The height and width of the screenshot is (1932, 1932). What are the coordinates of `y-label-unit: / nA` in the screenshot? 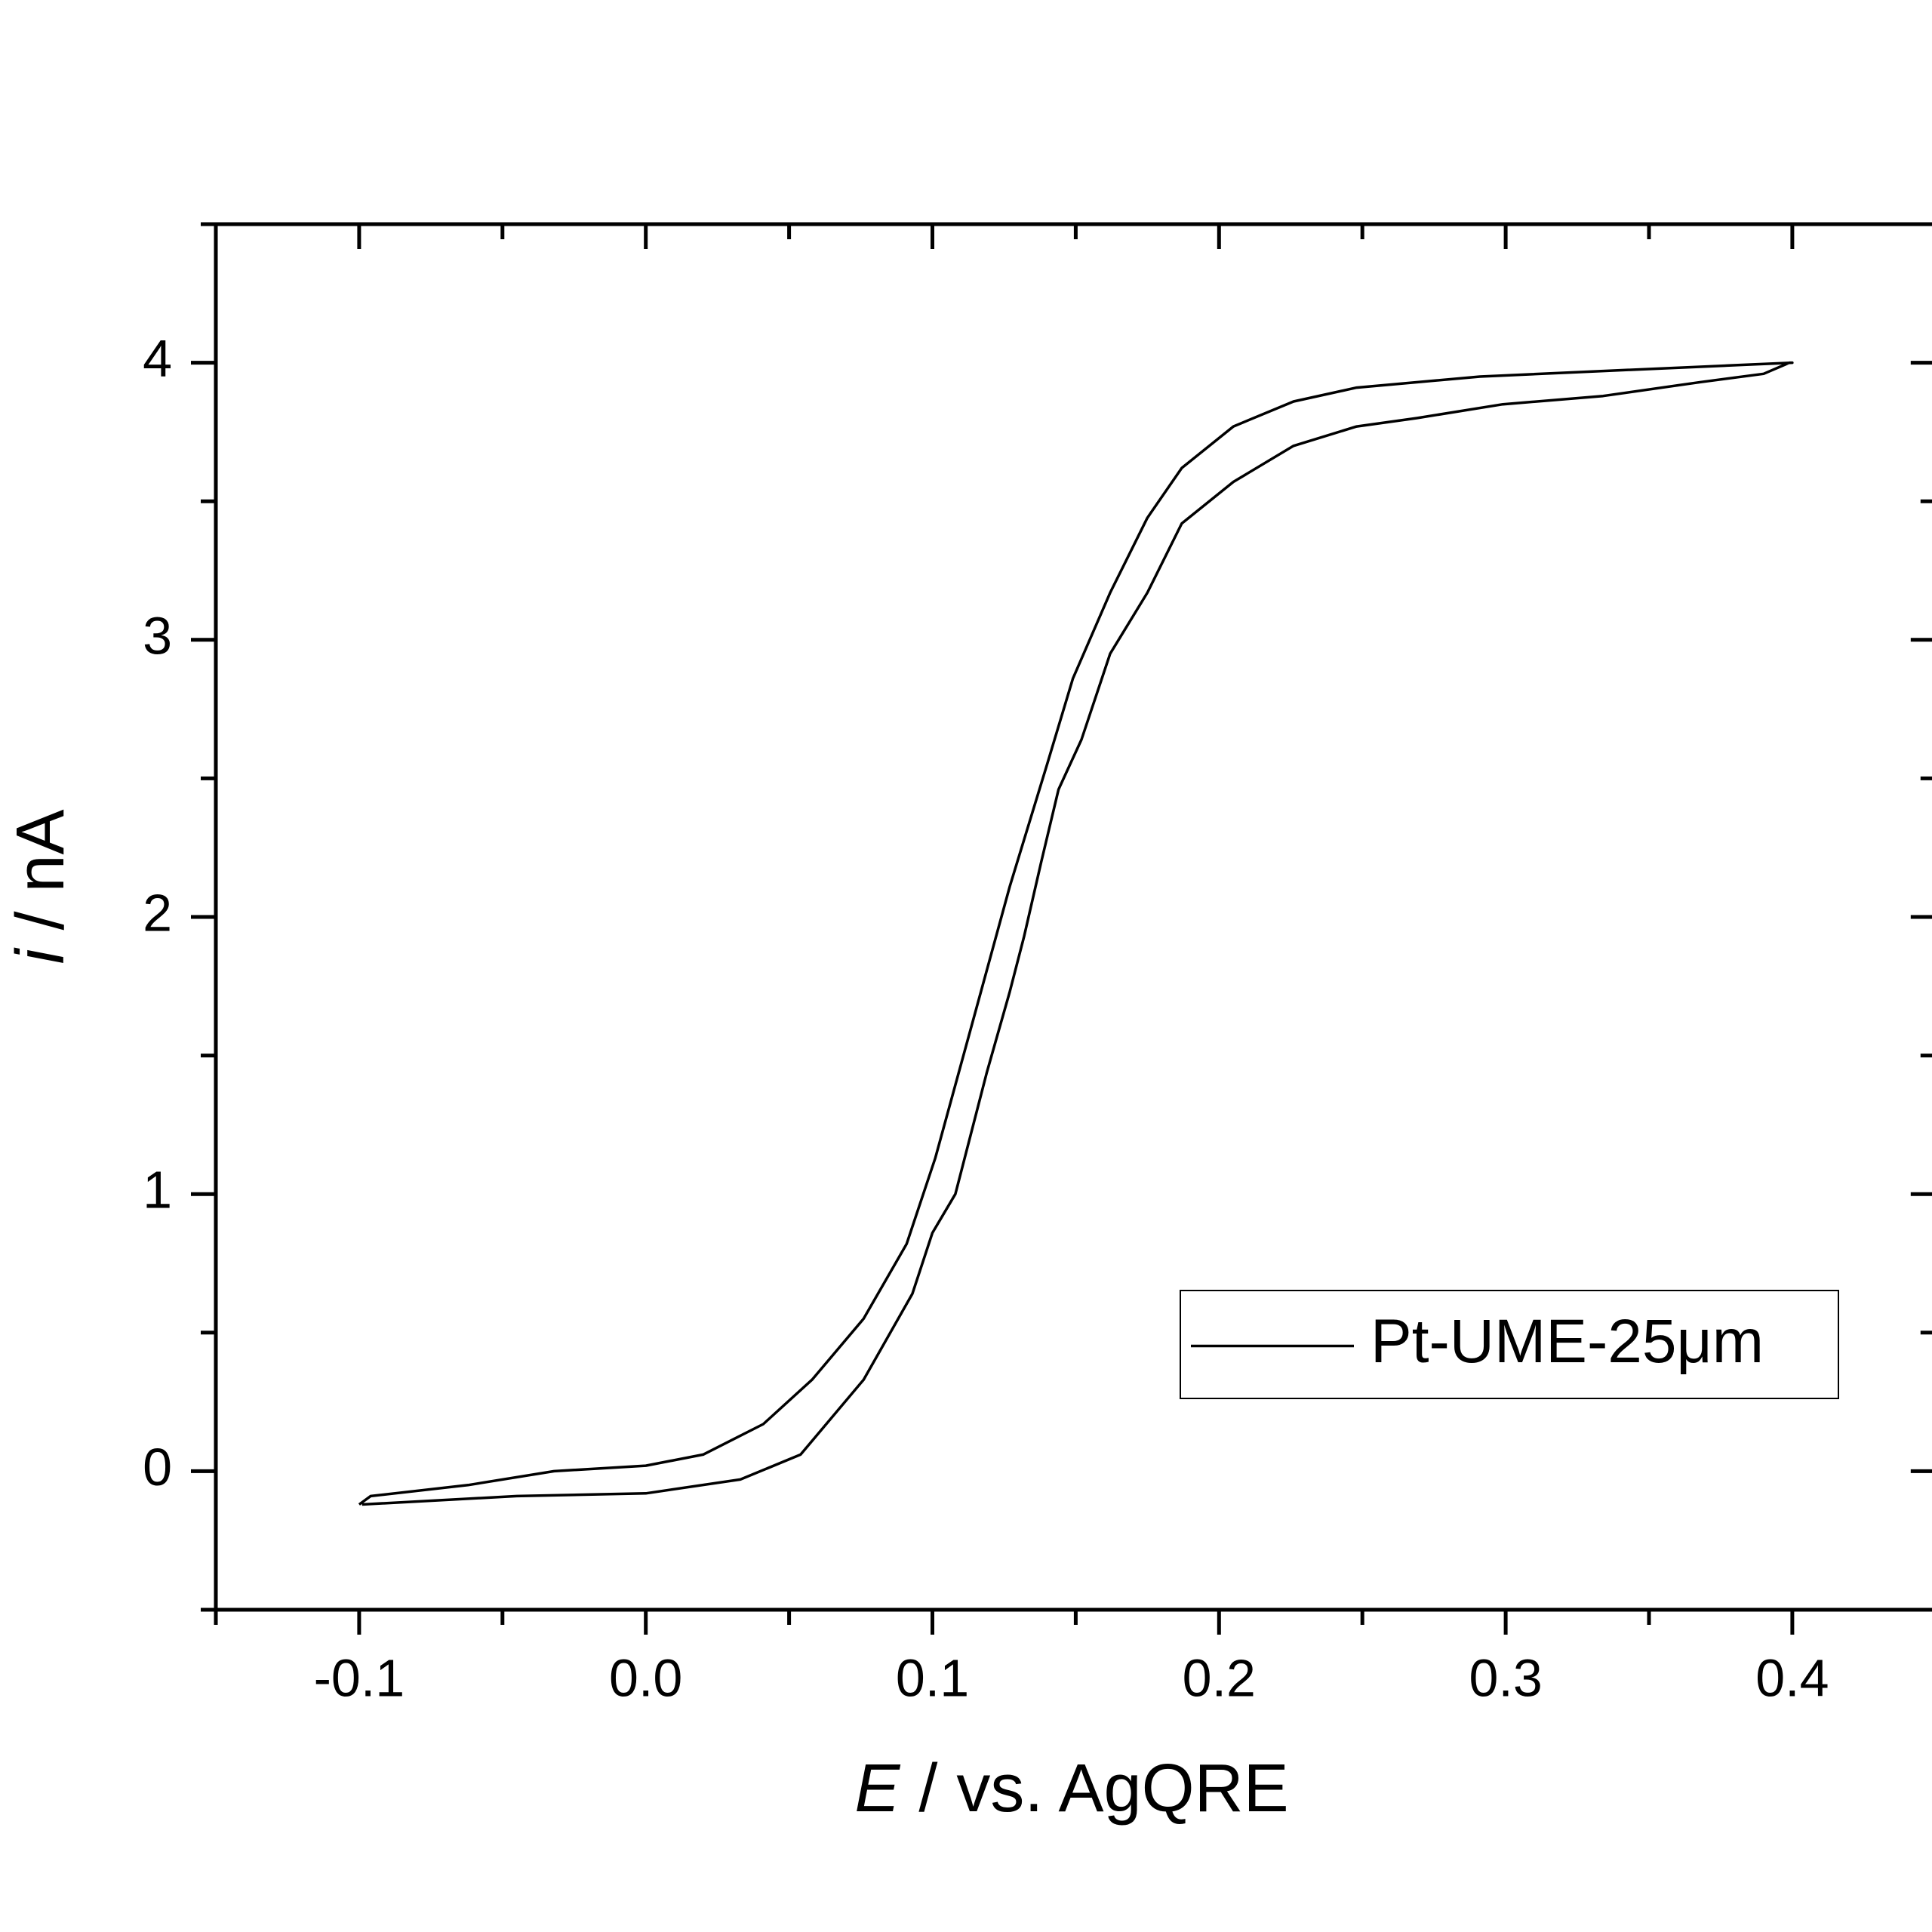 It's located at (40, 879).